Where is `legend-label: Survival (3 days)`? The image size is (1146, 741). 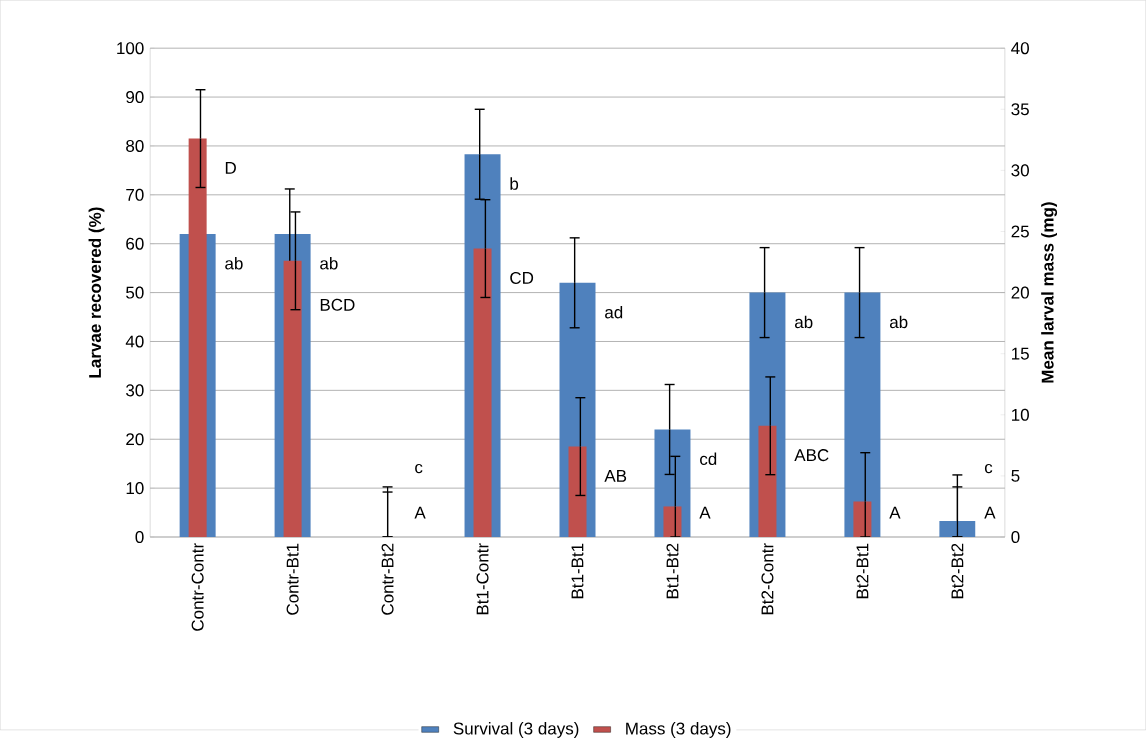 legend-label: Survival (3 days) is located at coordinates (516, 730).